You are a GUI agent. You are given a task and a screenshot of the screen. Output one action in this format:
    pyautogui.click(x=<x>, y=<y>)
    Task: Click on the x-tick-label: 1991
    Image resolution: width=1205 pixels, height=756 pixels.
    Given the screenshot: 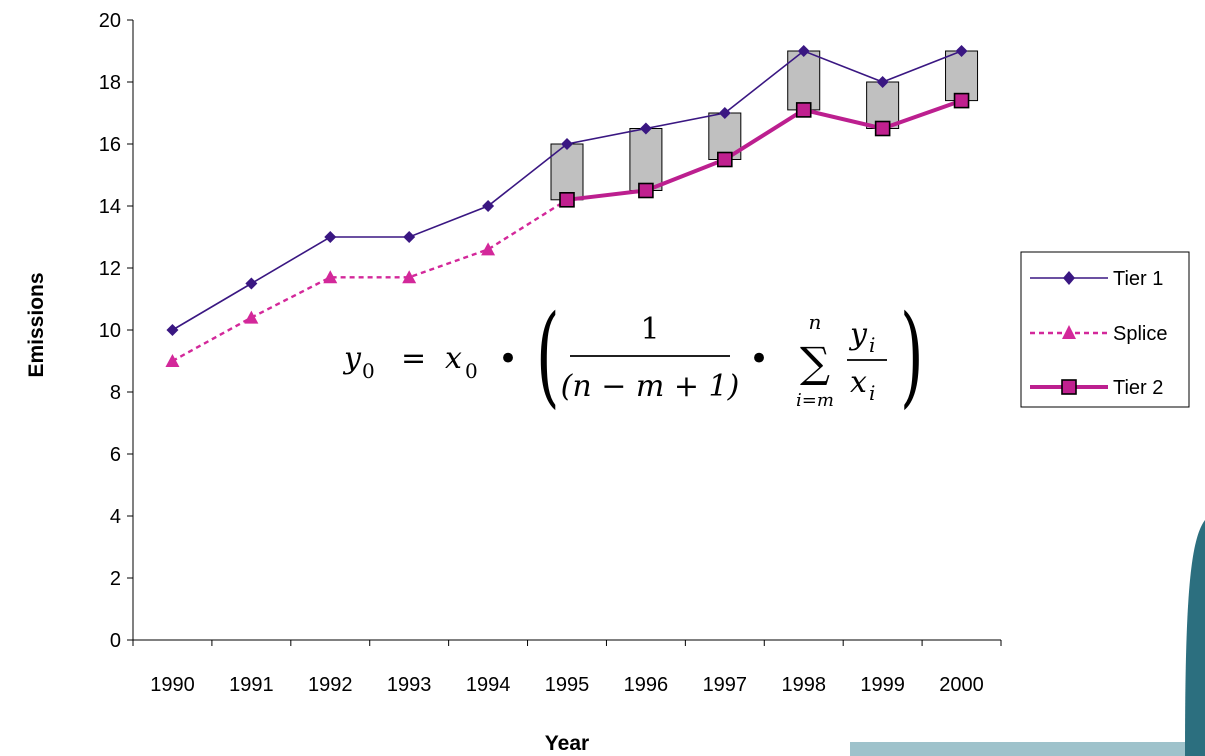 What is the action you would take?
    pyautogui.click(x=251, y=685)
    